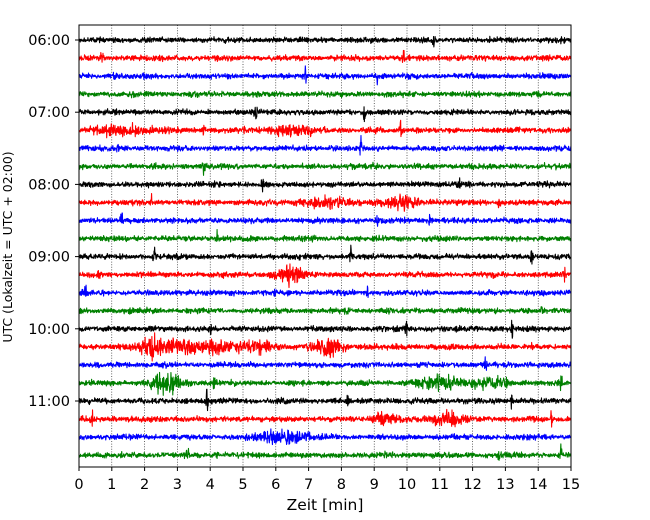  I want to click on y-tick-label: 09:00, so click(49, 258).